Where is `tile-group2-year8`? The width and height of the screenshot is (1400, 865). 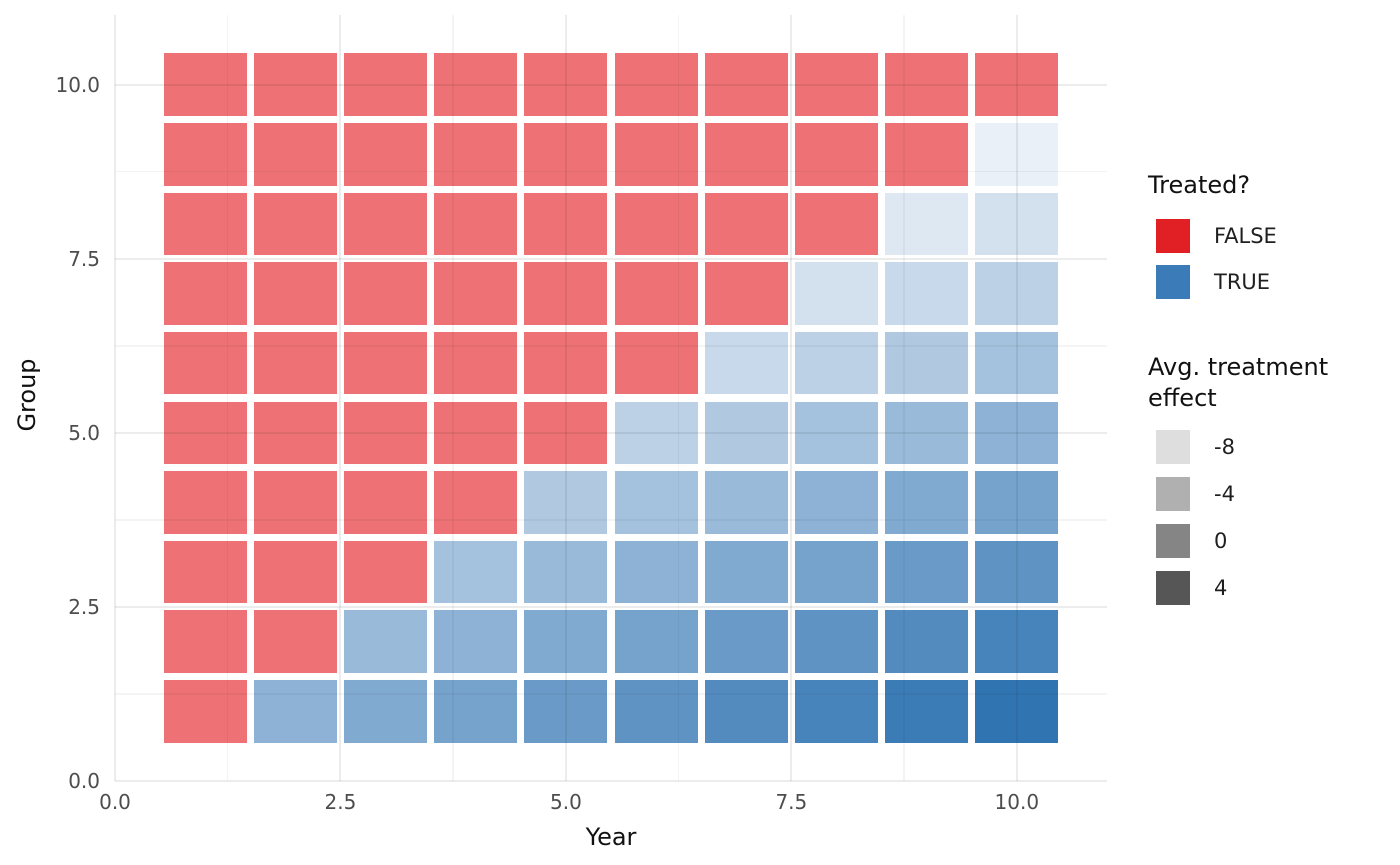 tile-group2-year8 is located at coordinates (836, 642).